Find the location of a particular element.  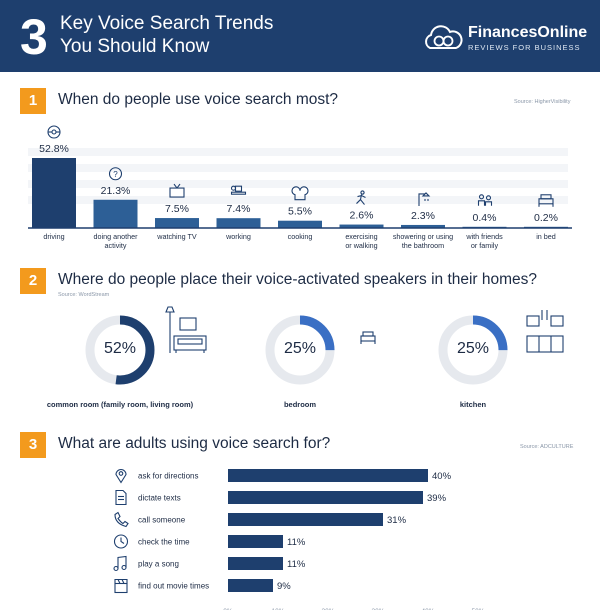

bar-play-a-song is located at coordinates (255, 563).